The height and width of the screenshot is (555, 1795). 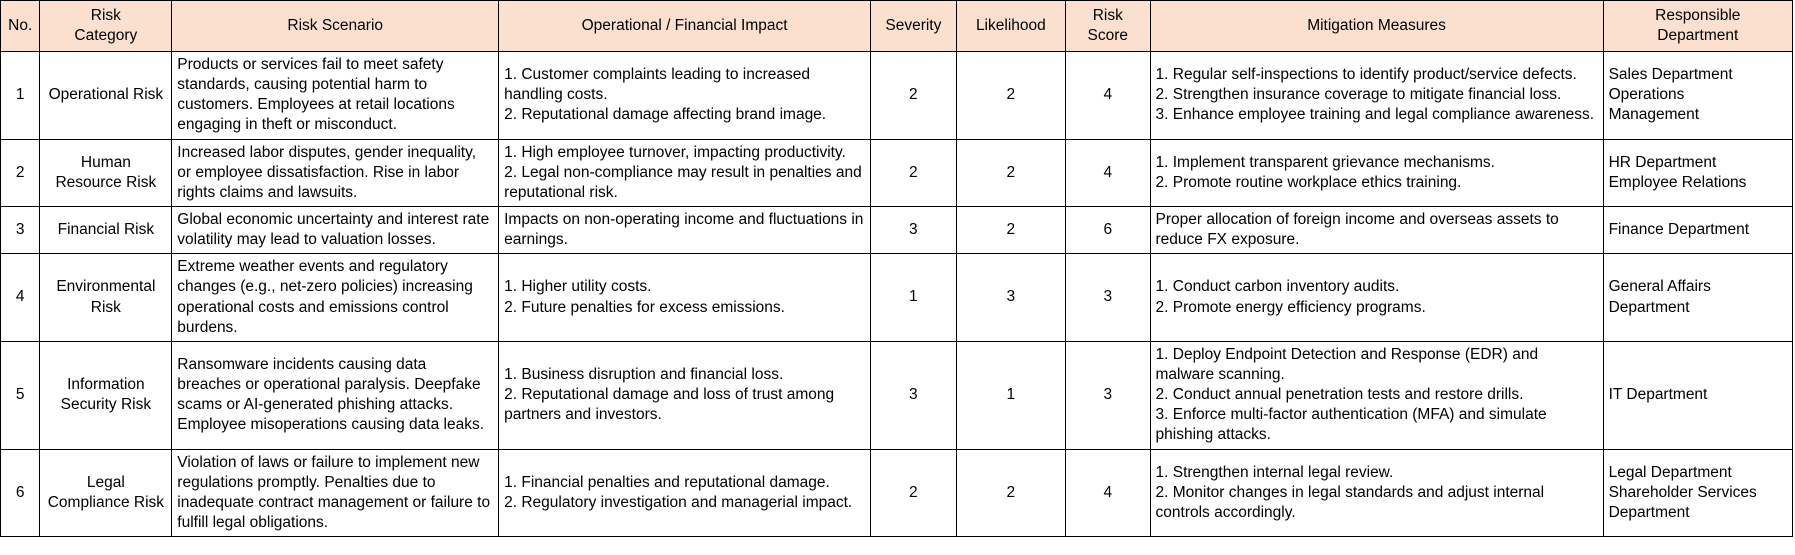 I want to click on cell-department: Sales Department Operations Management, so click(x=1698, y=95).